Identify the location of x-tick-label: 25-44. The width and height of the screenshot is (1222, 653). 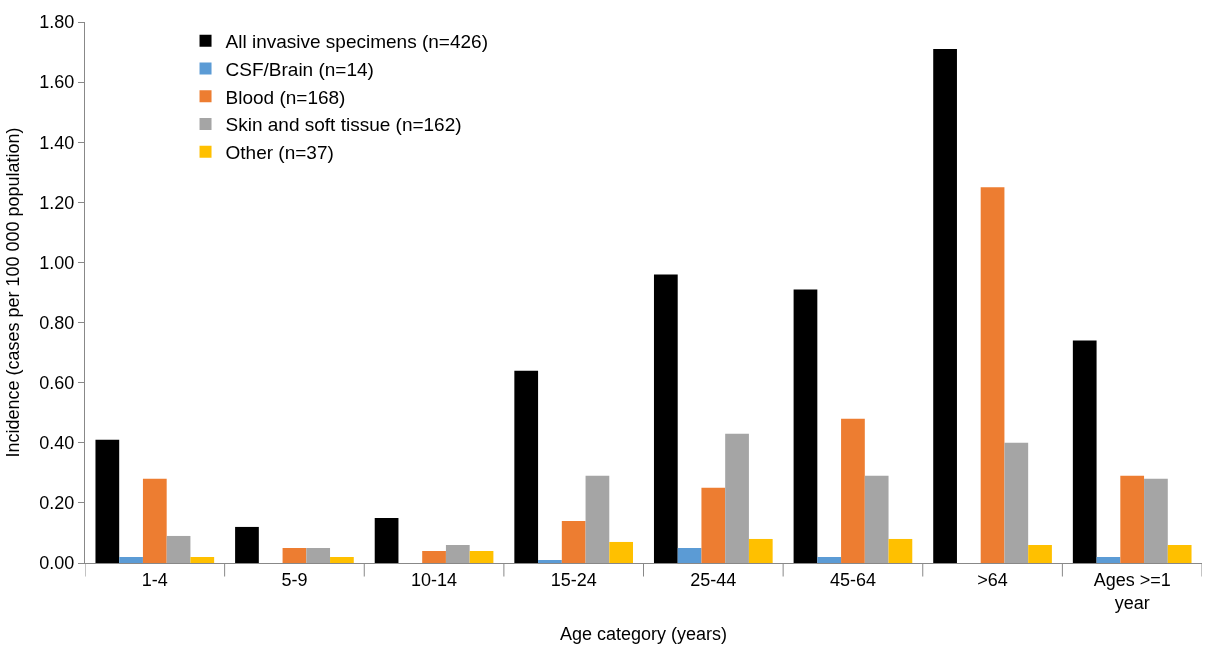
(713, 579).